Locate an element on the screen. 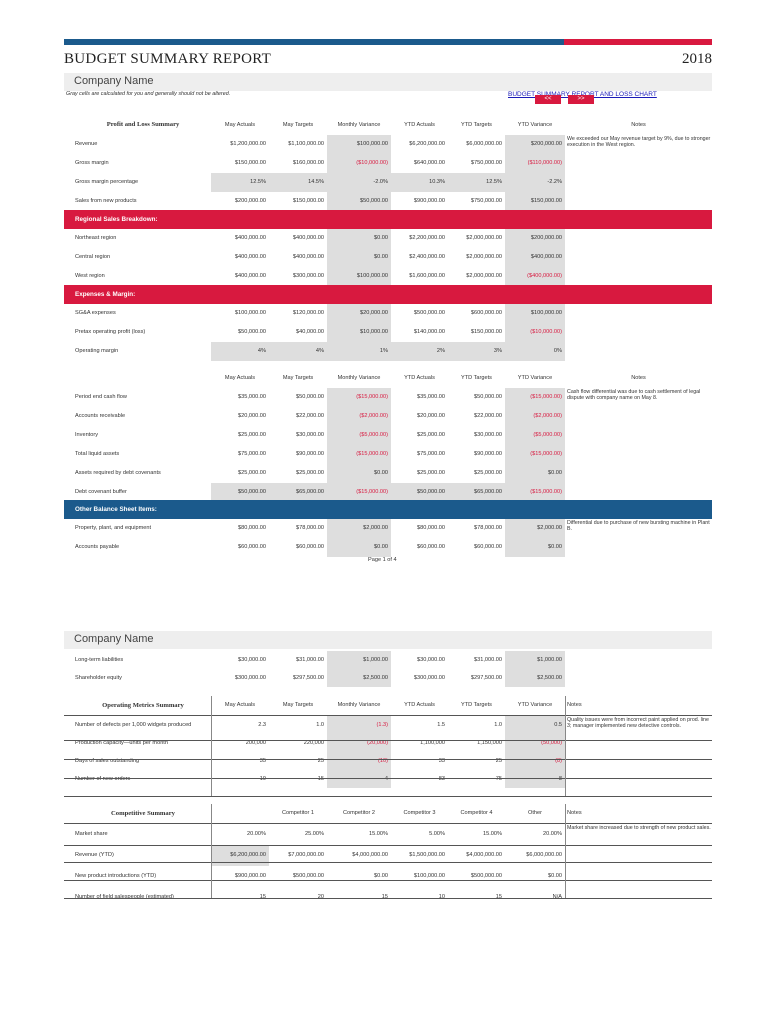 The image size is (768, 1024). value-cell: (10) is located at coordinates (359, 761).